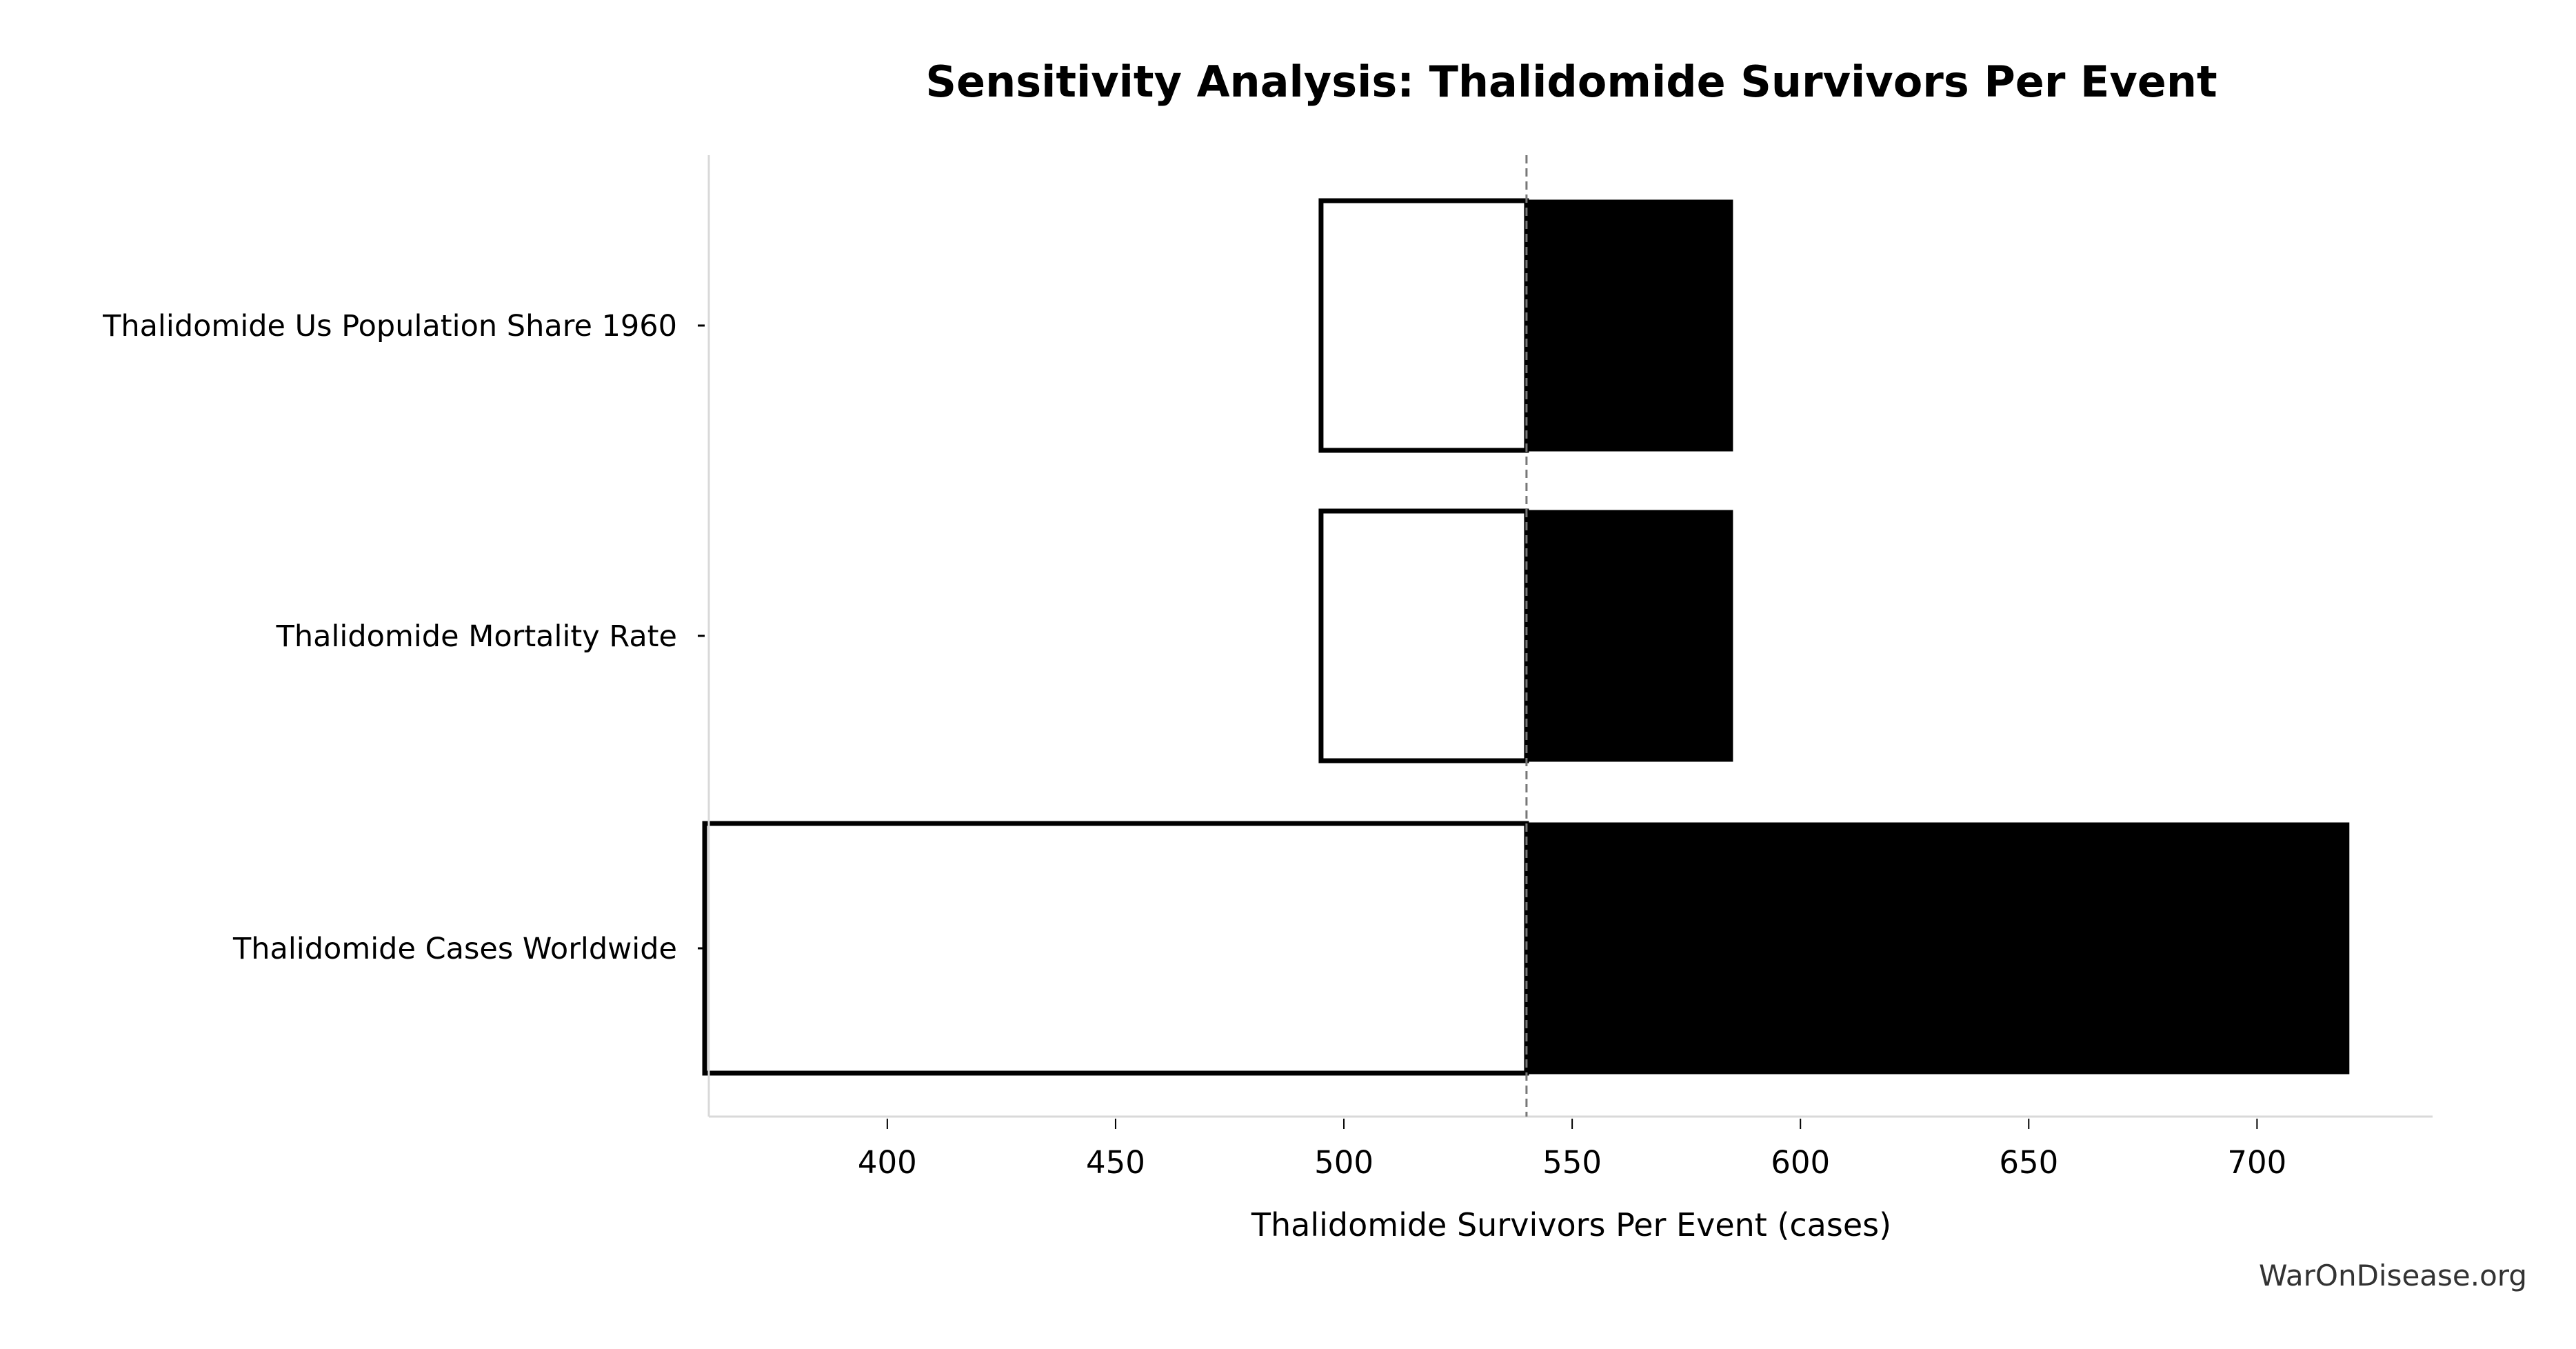 The height and width of the screenshot is (1349, 2576). I want to click on y-tick-label: Thalidomide Us Population Share 1960, so click(389, 326).